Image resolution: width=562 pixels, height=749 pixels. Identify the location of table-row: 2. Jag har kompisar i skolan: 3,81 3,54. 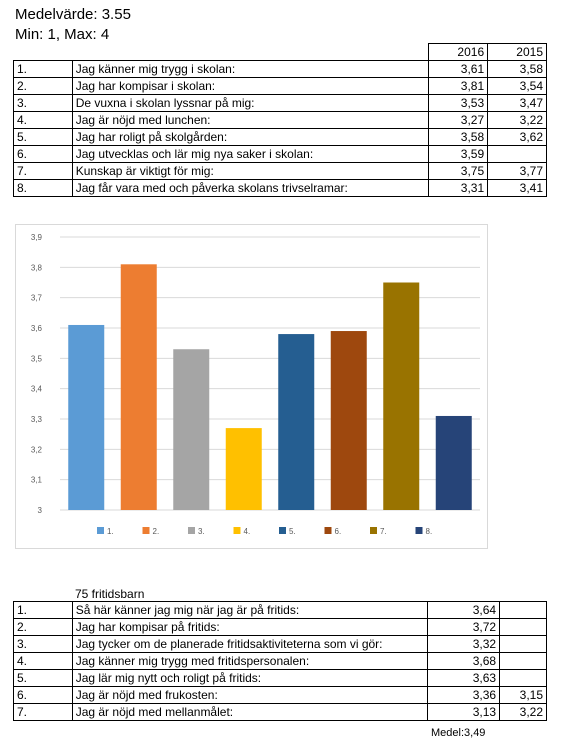
(280, 86).